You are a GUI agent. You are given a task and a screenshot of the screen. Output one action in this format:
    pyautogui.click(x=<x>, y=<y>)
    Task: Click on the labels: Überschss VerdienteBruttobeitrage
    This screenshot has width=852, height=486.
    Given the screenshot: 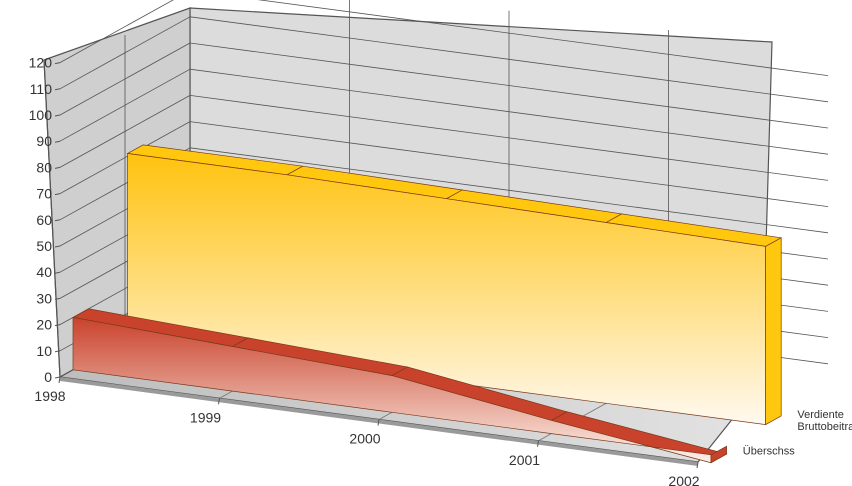 What is the action you would take?
    pyautogui.click(x=797, y=433)
    